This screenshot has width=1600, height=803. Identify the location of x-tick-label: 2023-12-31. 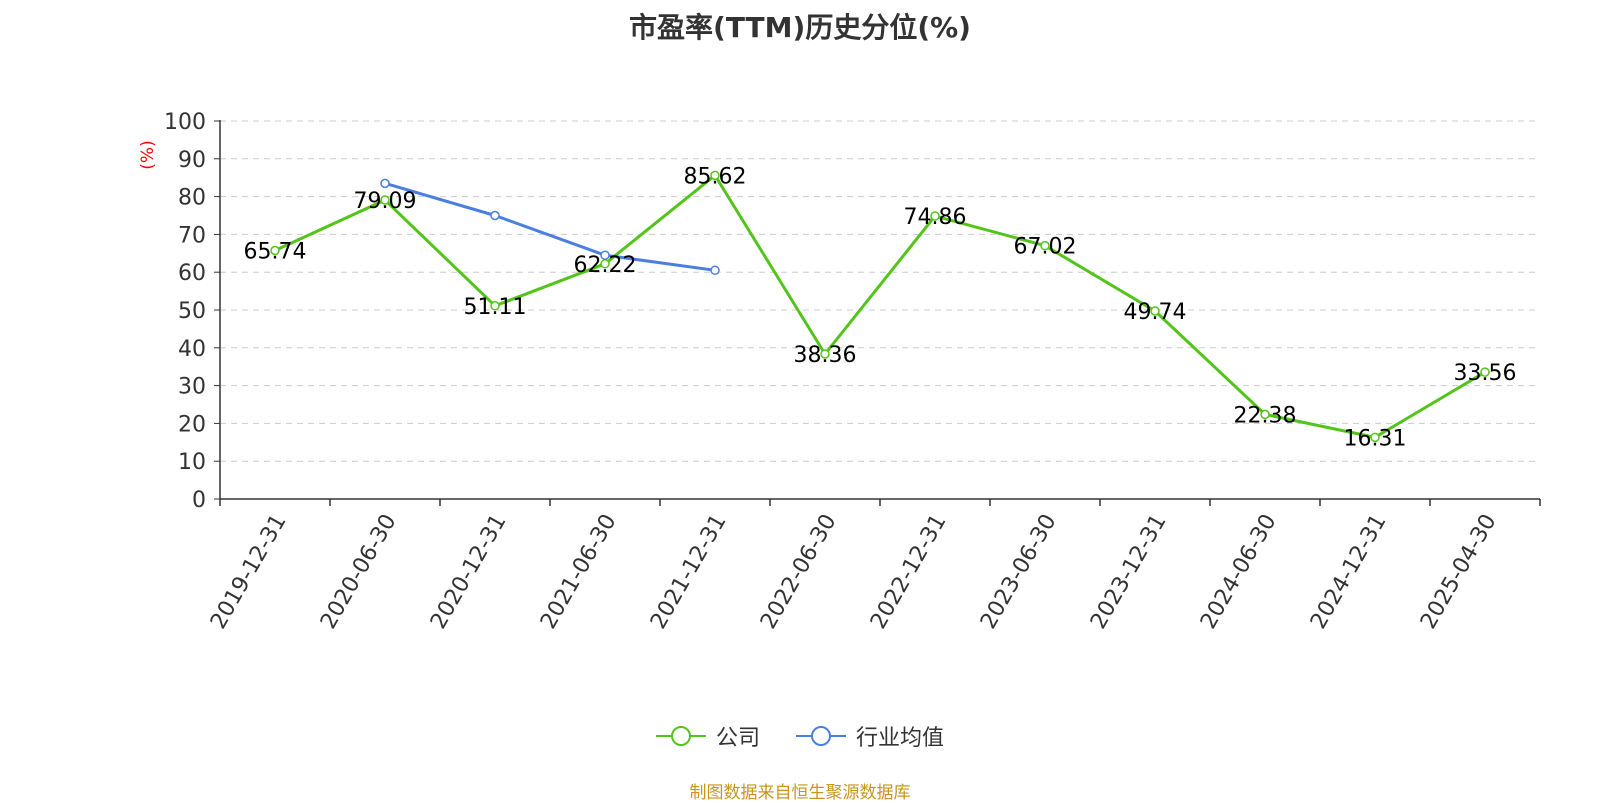
(1129, 571).